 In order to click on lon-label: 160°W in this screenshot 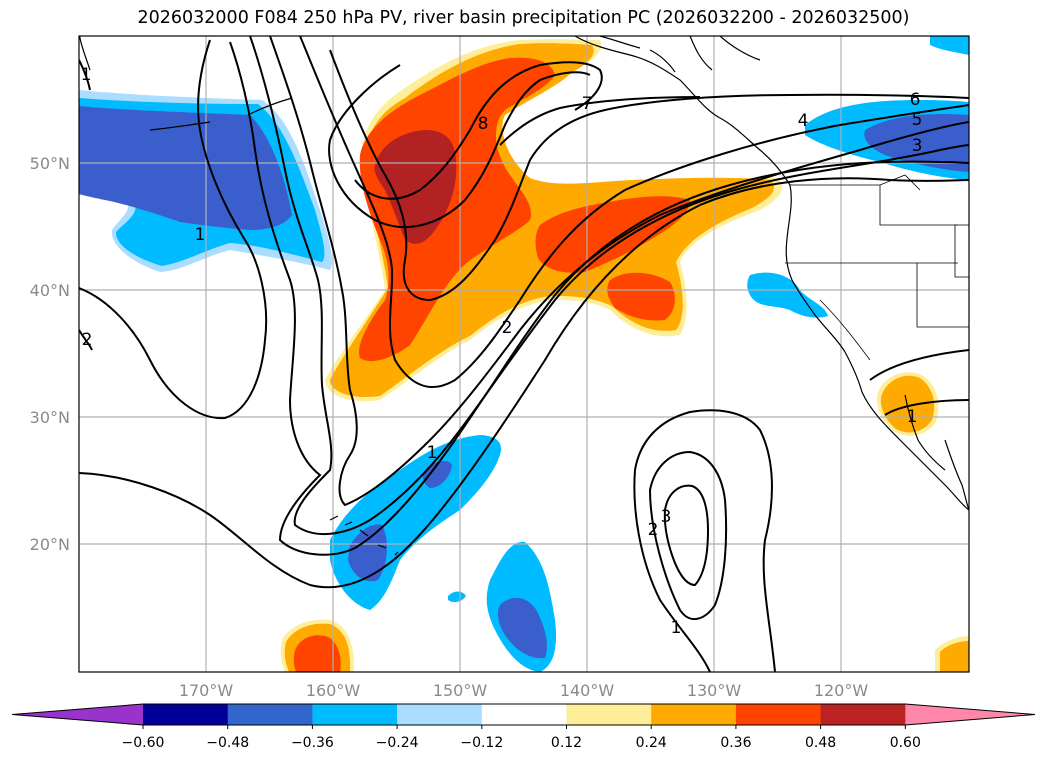, I will do `click(333, 690)`.